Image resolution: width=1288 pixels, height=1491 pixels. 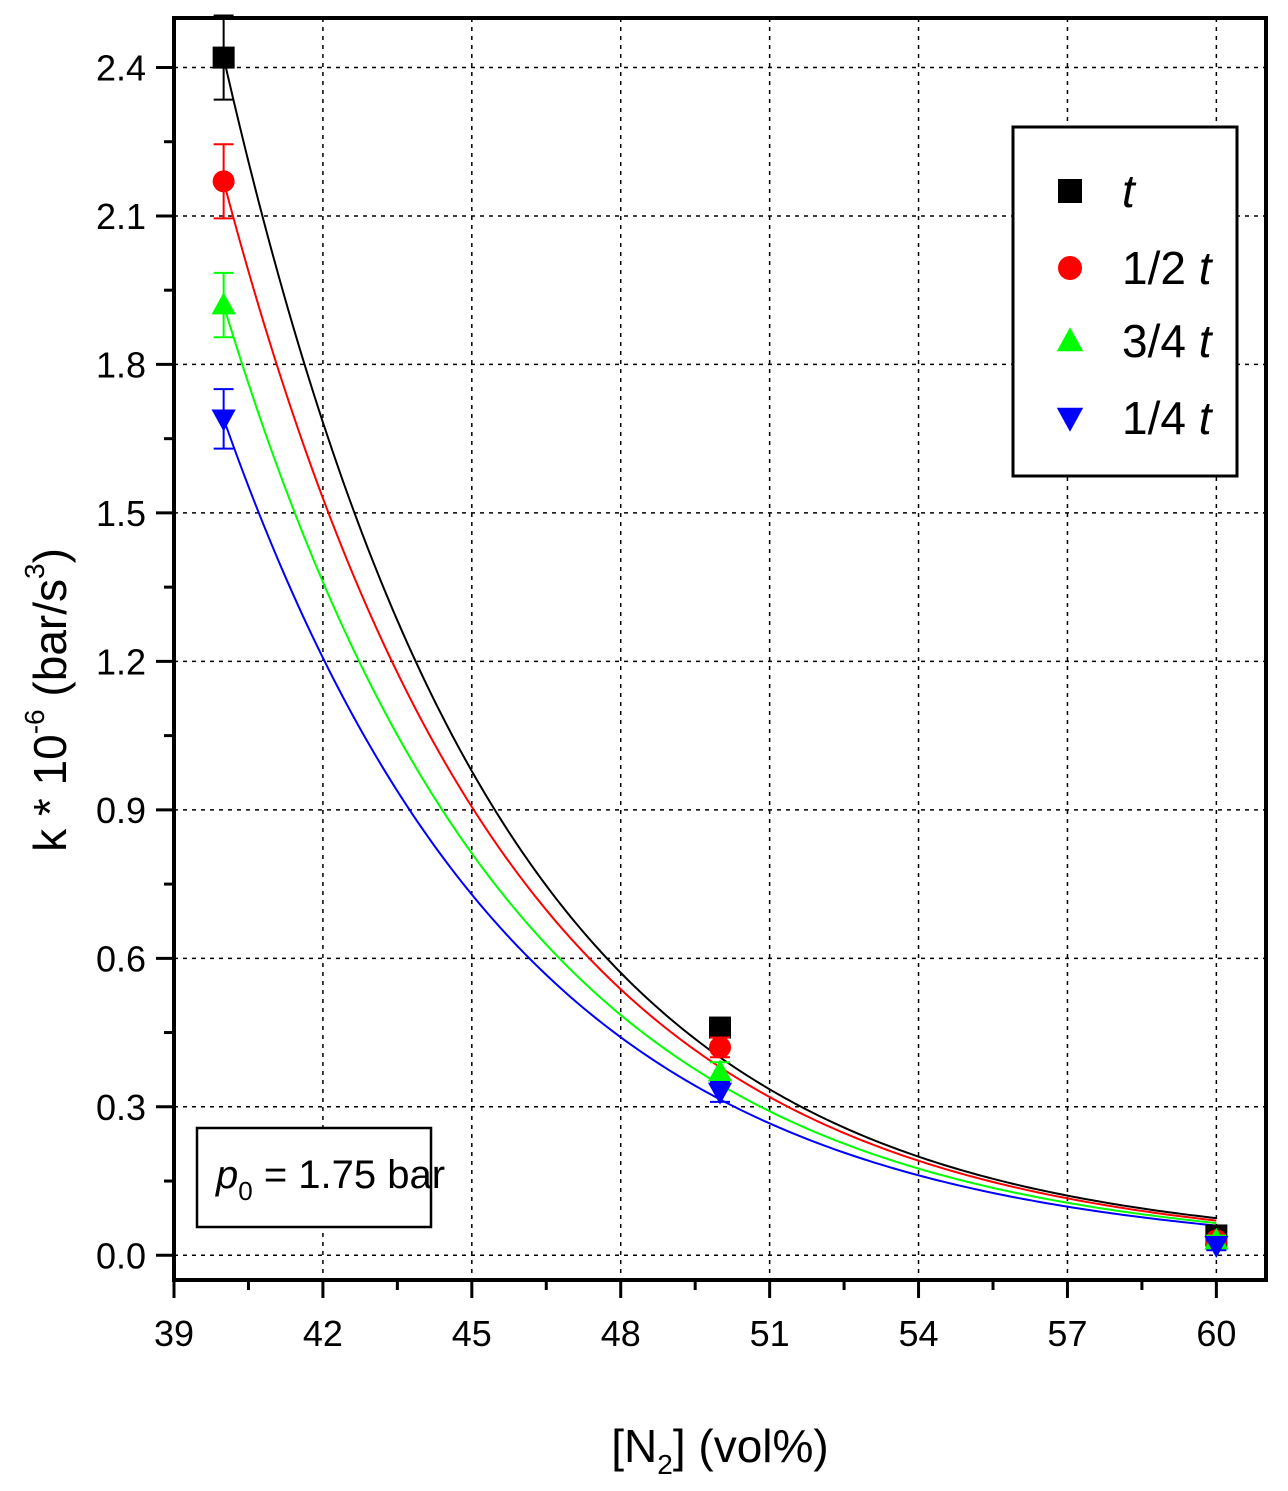 I want to click on legend-label: t, so click(x=1129, y=191).